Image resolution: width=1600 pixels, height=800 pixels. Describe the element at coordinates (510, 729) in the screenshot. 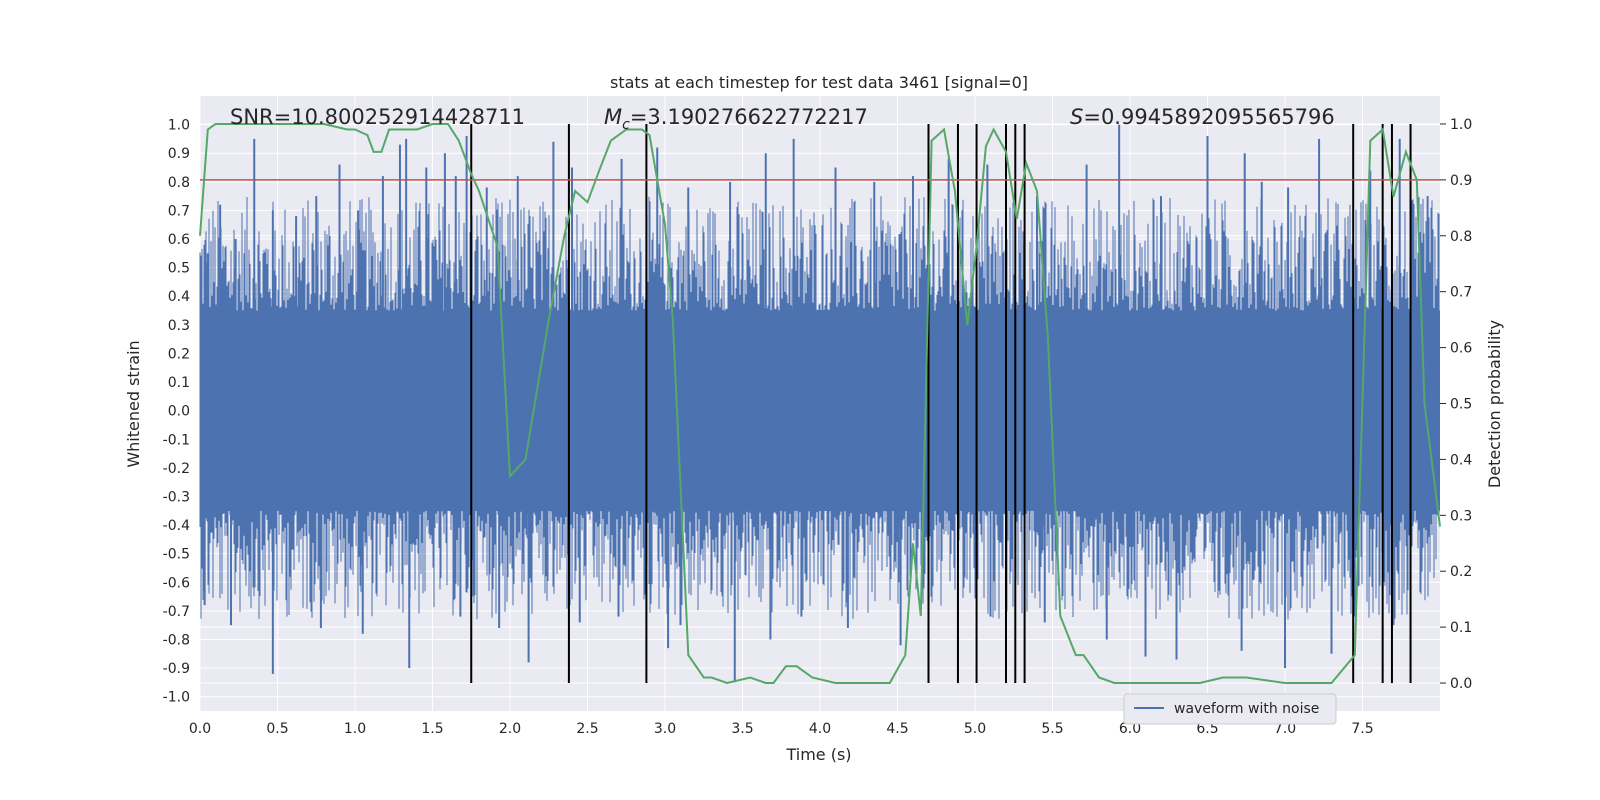

I see `x-tick-label: 2.0` at that location.